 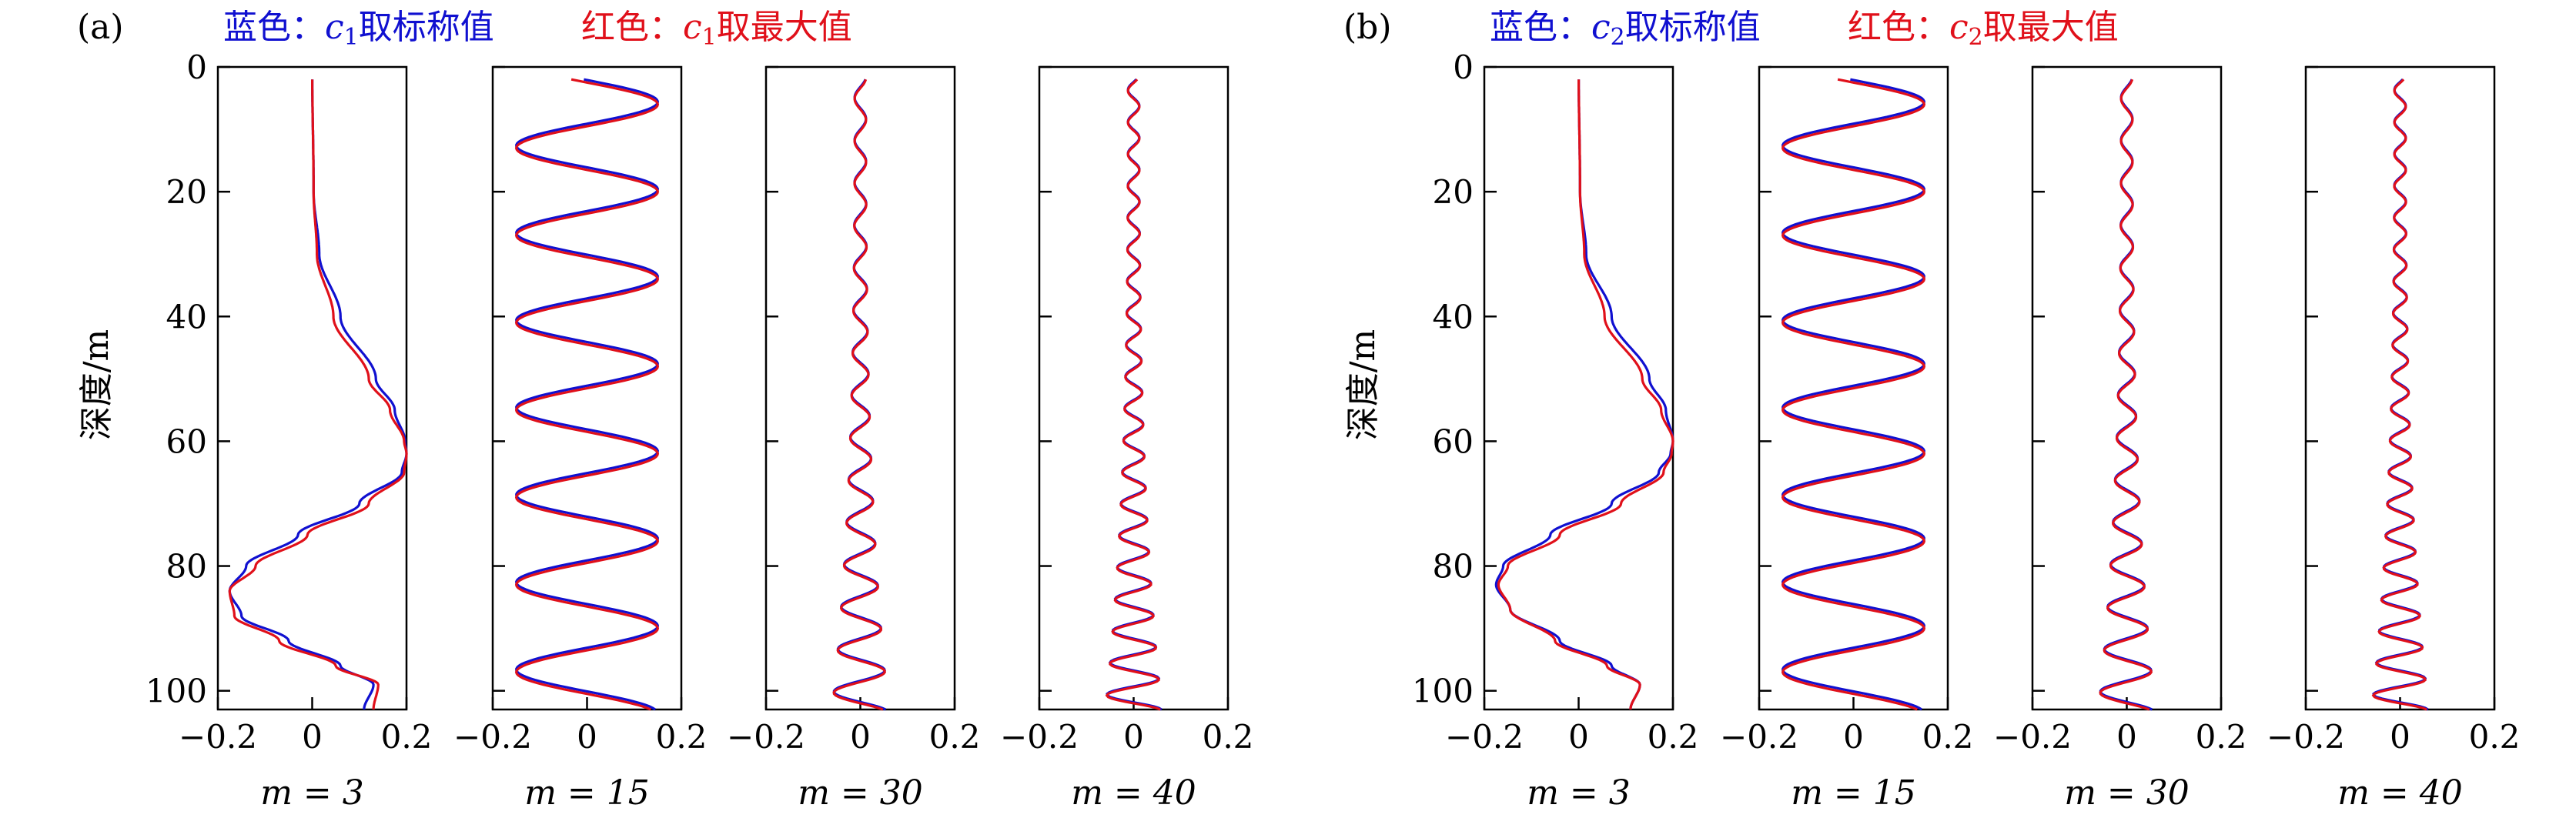 I want to click on panel-a-legend-blue: 蓝色：c1取标称值, so click(x=359, y=30).